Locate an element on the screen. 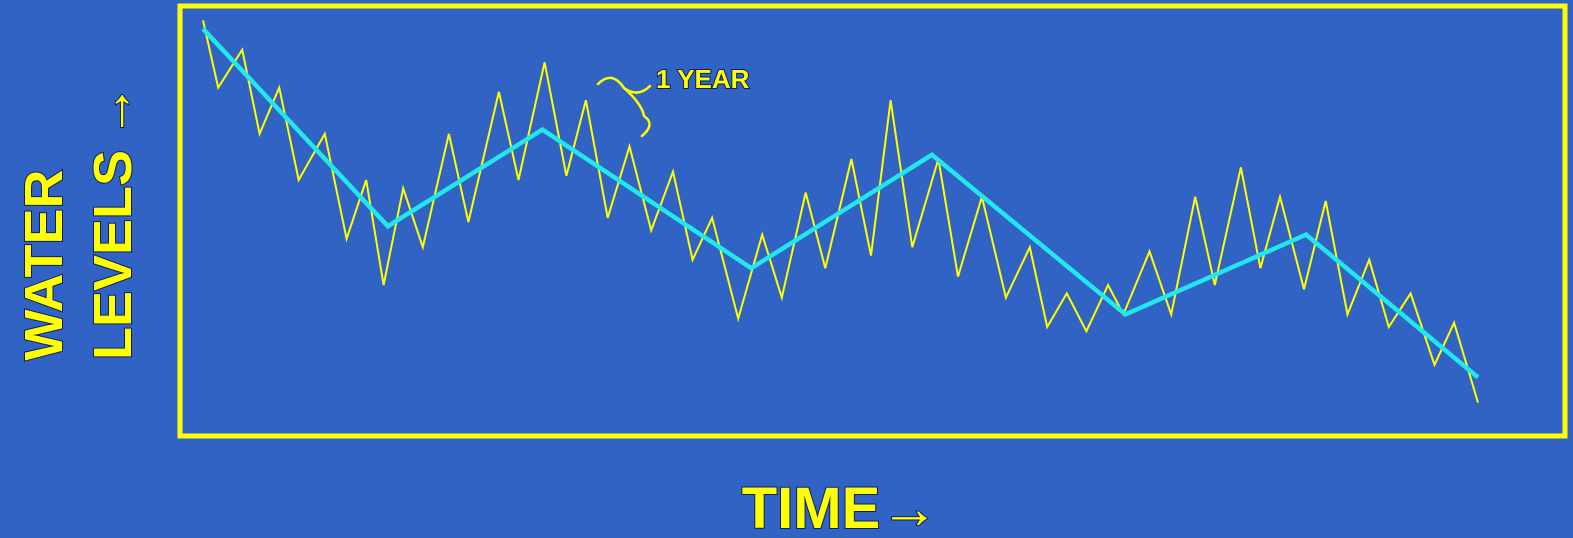 This screenshot has height=538, width=1573. one-year-brace-icon is located at coordinates (624, 107).